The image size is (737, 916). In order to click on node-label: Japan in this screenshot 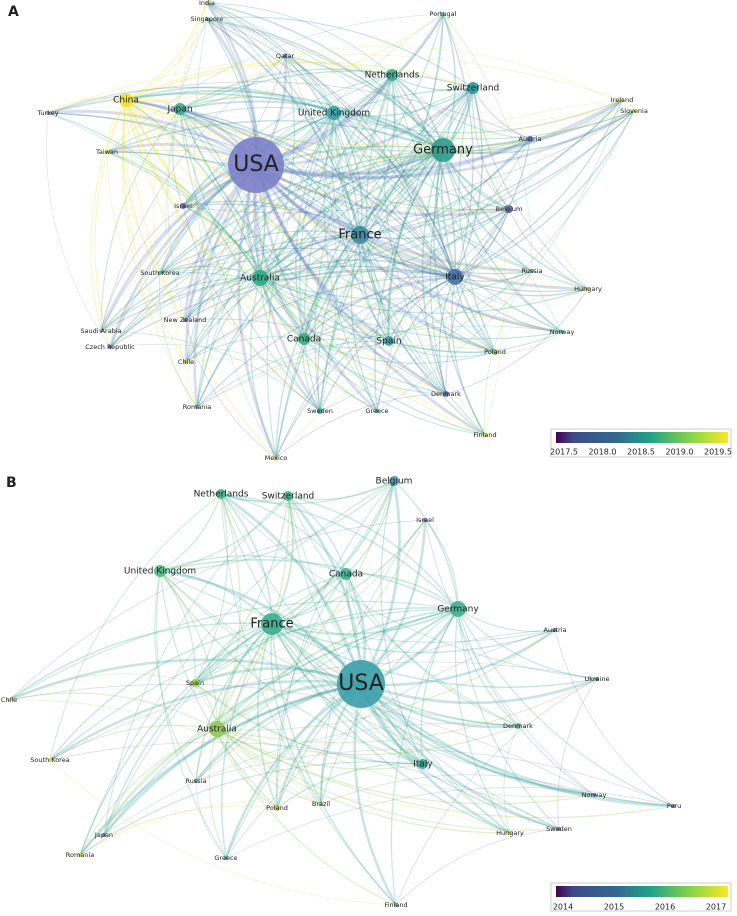, I will do `click(103, 835)`.